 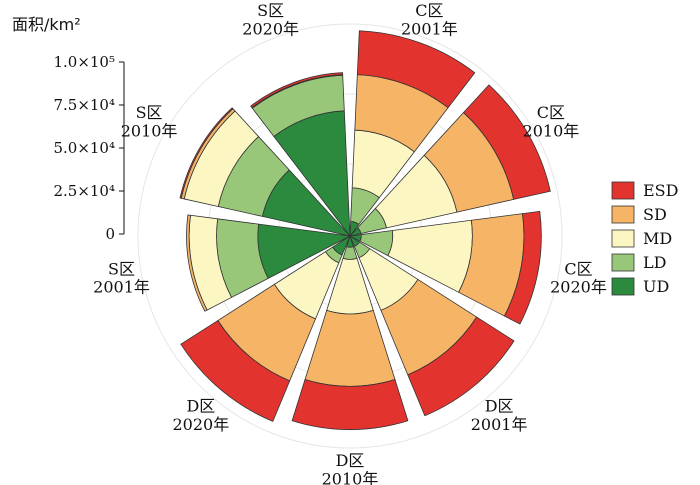 What do you see at coordinates (623, 190) in the screenshot?
I see `legend-swatch-esd` at bounding box center [623, 190].